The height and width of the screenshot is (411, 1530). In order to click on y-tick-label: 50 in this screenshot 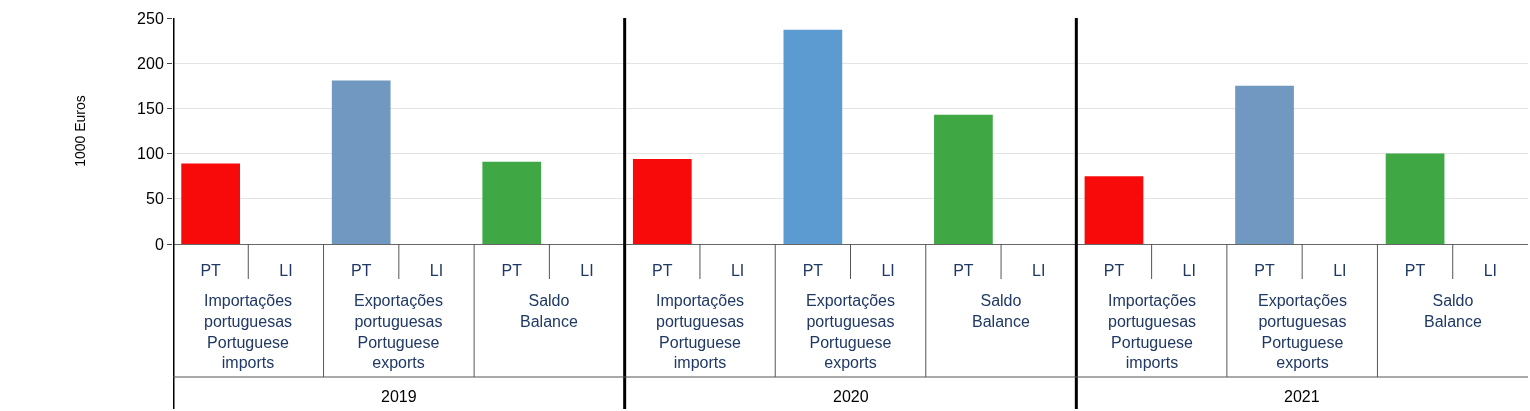, I will do `click(155, 199)`.